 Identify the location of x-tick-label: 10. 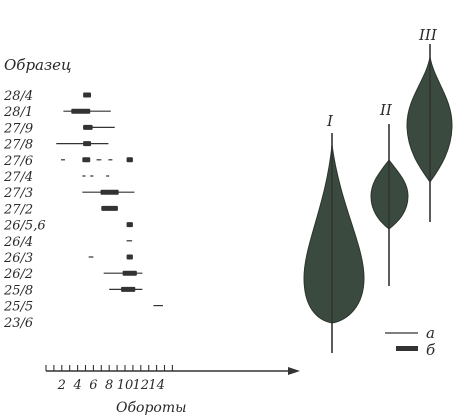
(125, 385).